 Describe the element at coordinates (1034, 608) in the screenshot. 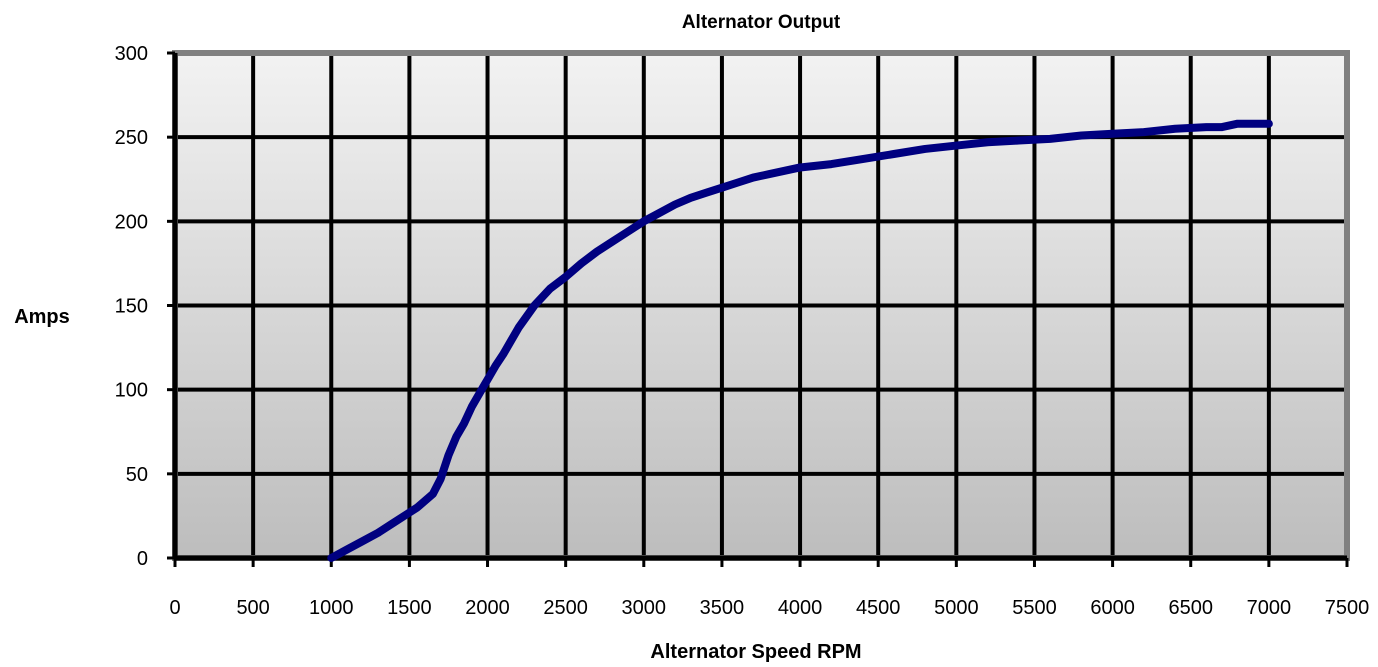

I see `x-tick-label-5500: 5500` at that location.